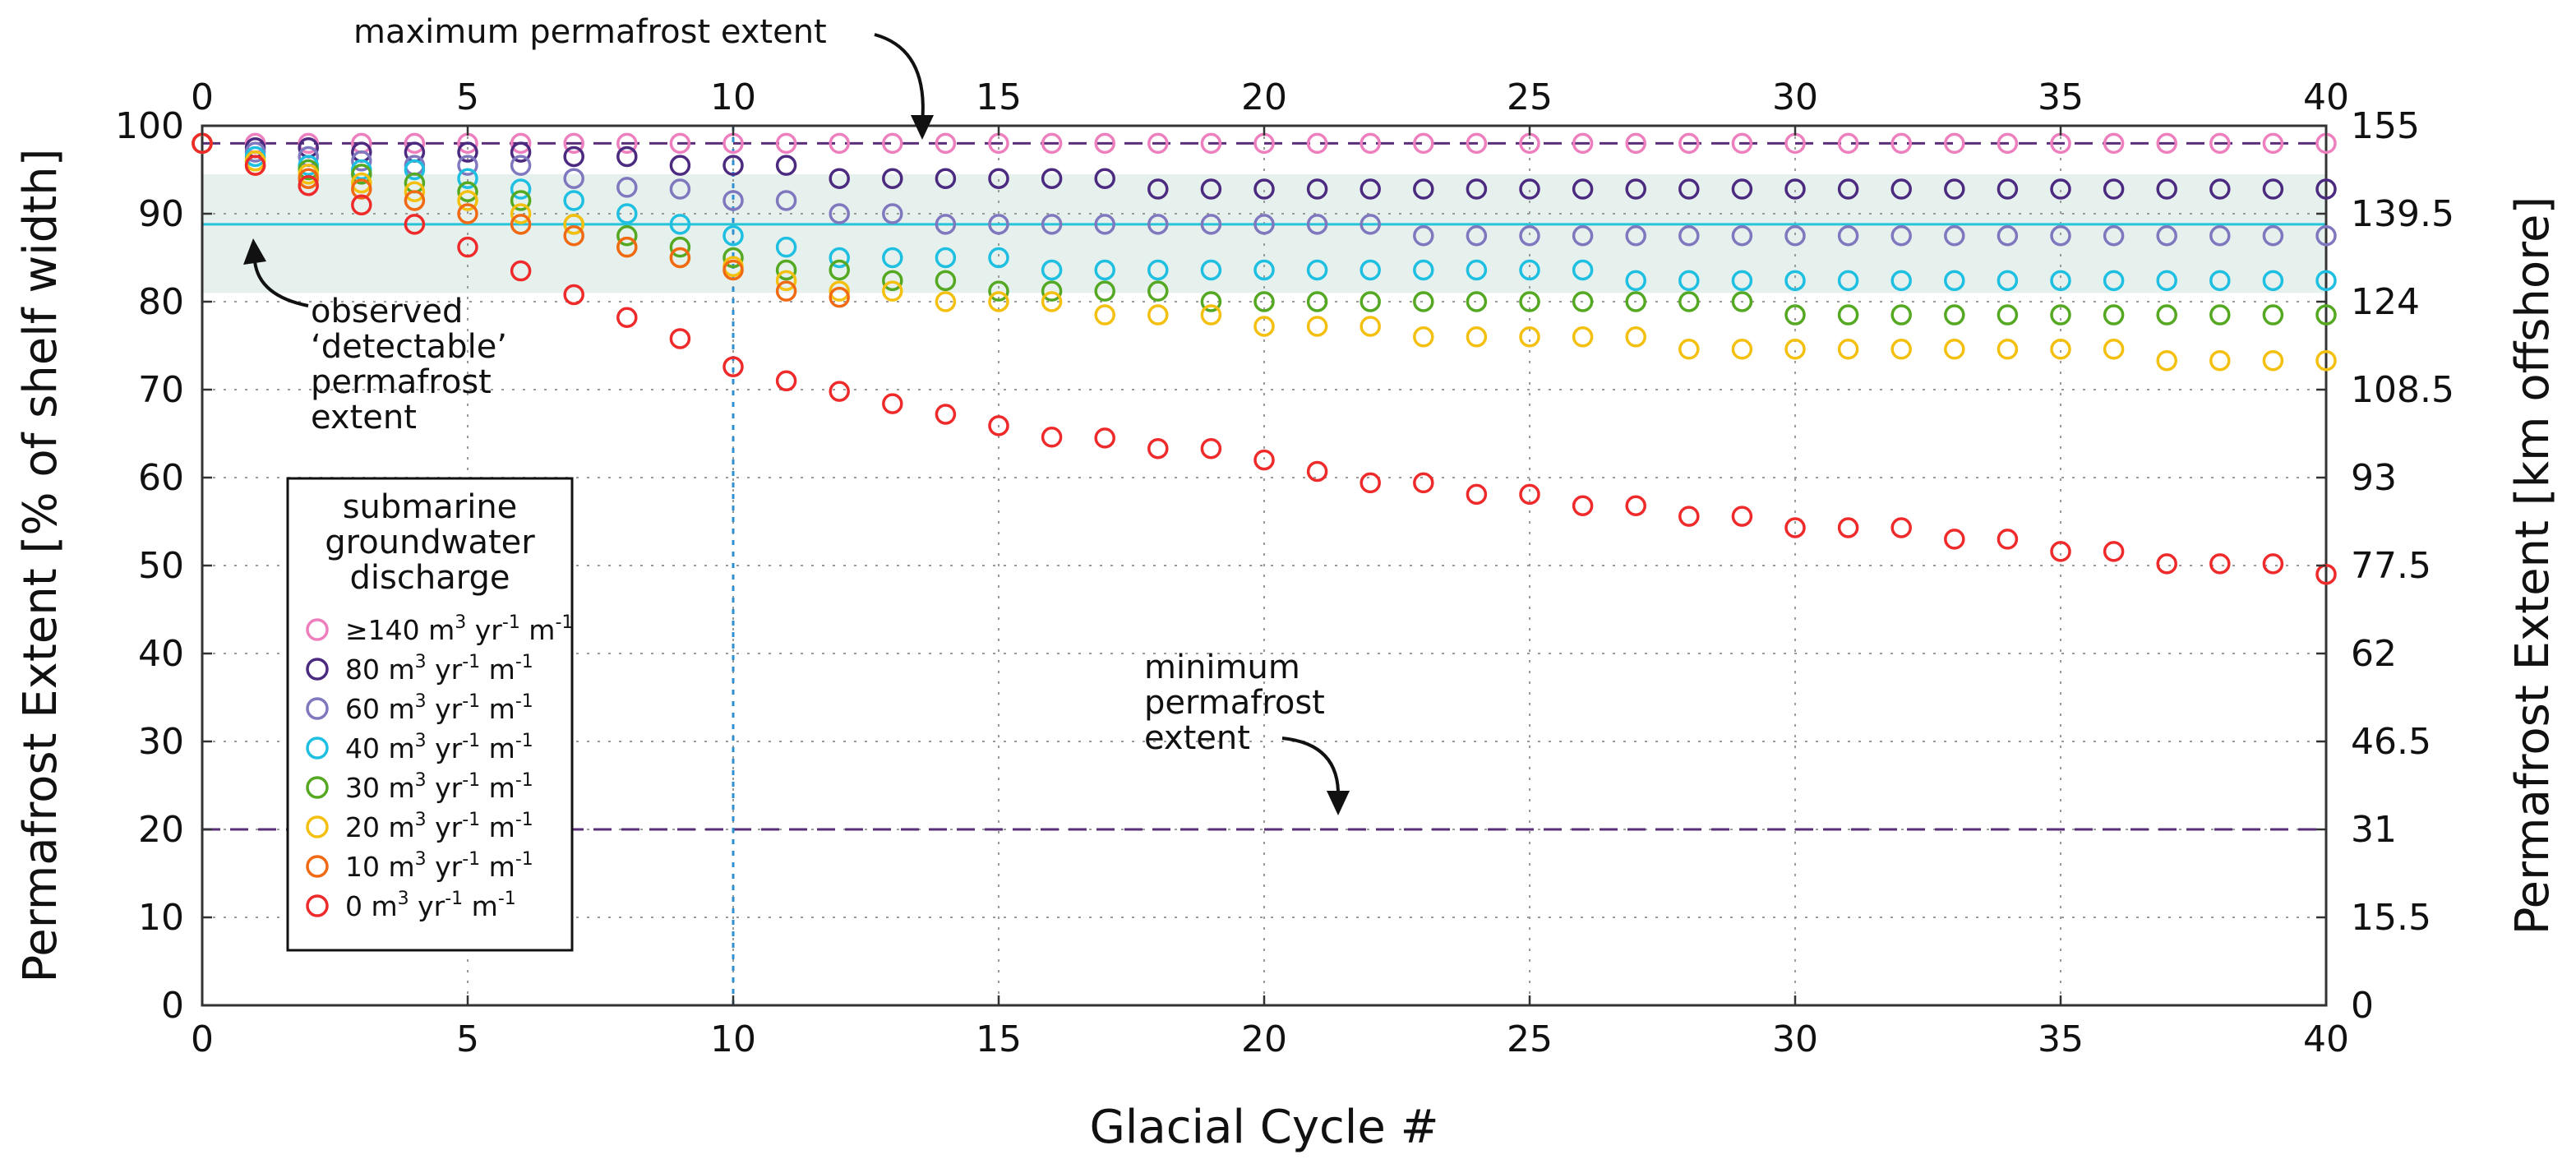  Describe the element at coordinates (161, 390) in the screenshot. I see `y-tick-label: 70` at that location.